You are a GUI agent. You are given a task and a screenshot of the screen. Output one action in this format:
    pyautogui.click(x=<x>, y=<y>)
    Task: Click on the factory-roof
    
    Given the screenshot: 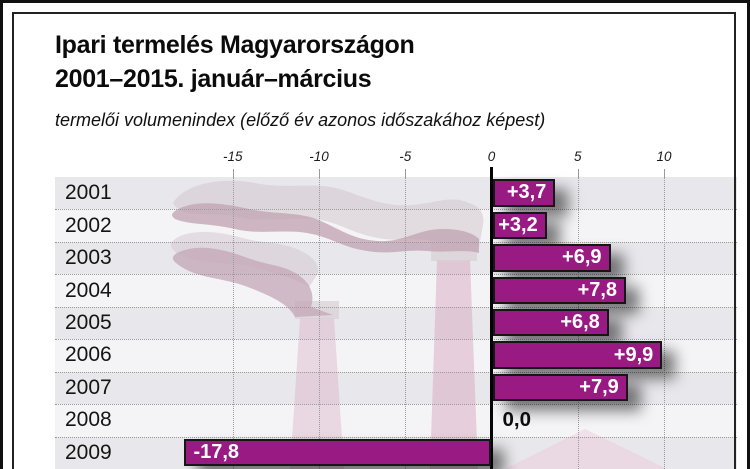 What is the action you would take?
    pyautogui.click(x=586, y=449)
    